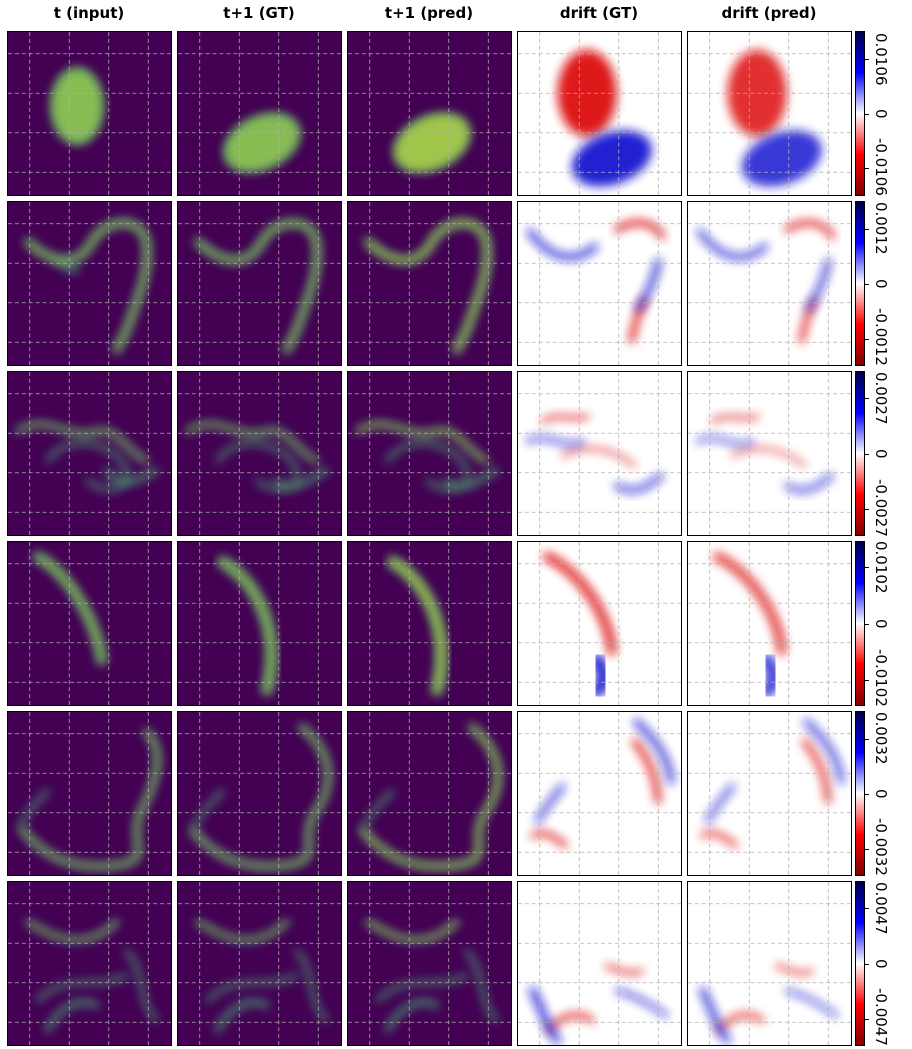  Describe the element at coordinates (881, 398) in the screenshot. I see `colorbar-tick-label: 0.0027` at that location.